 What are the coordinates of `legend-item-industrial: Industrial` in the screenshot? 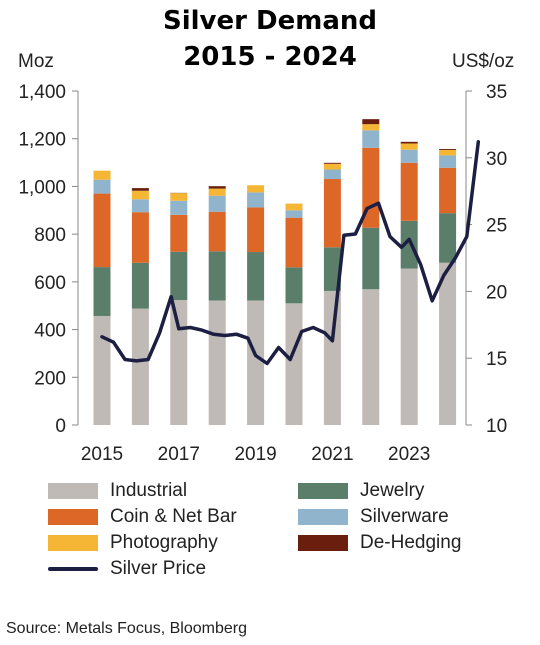 It's located at (117, 491).